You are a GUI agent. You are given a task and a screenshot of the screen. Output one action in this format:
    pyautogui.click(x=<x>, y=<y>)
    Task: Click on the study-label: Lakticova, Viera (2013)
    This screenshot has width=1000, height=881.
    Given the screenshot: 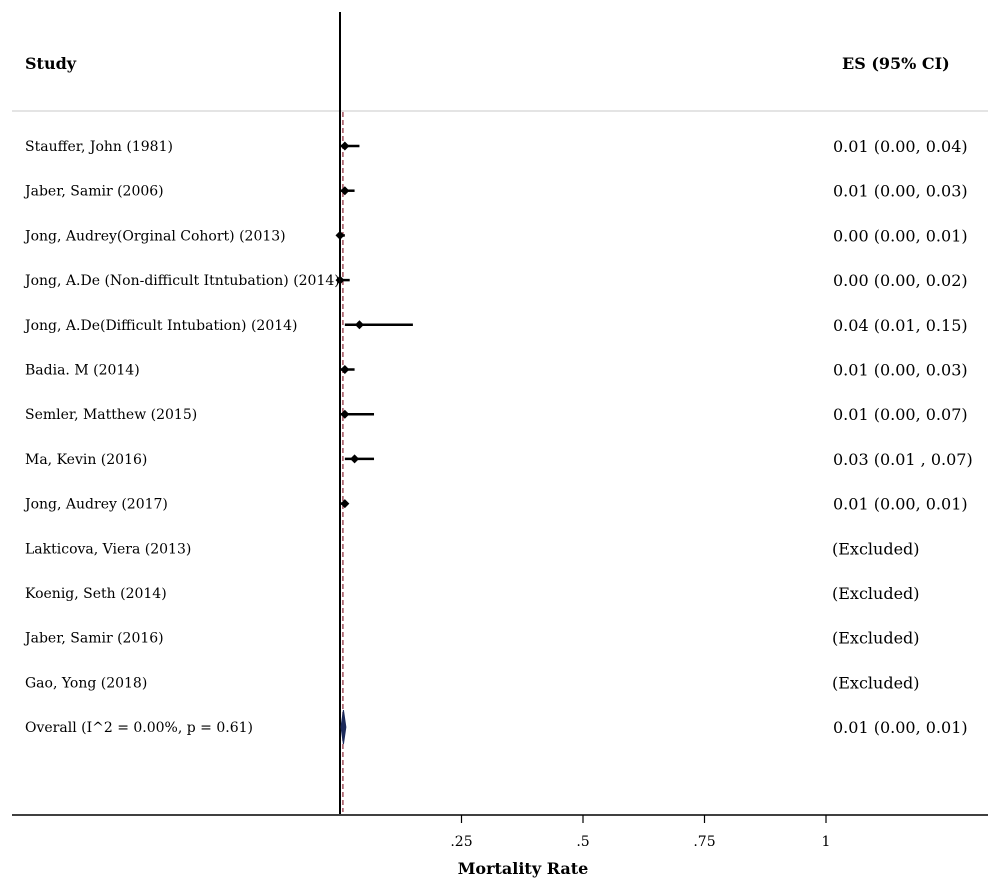 What is the action you would take?
    pyautogui.click(x=108, y=549)
    